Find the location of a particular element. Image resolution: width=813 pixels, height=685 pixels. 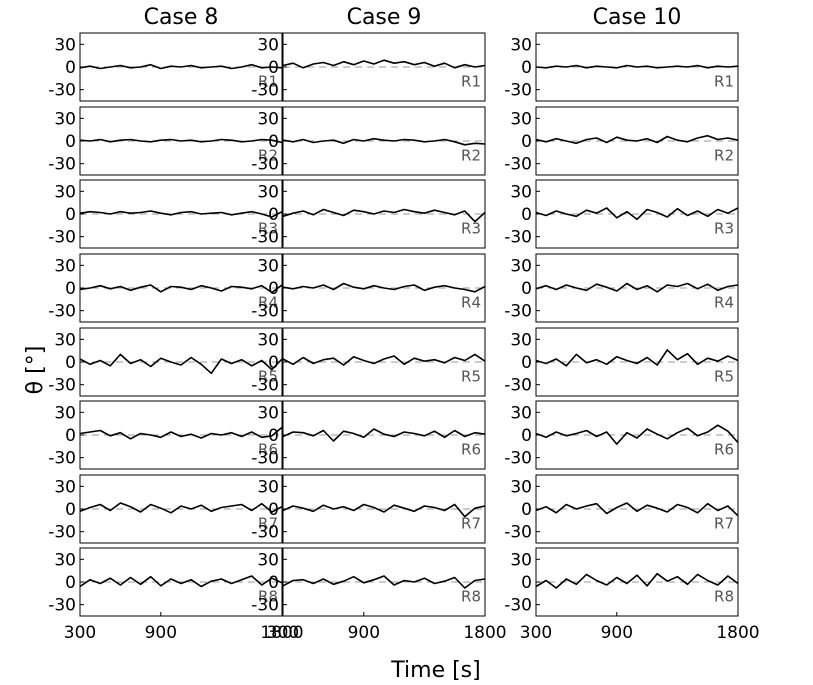

row-label: R4 is located at coordinates (268, 303).